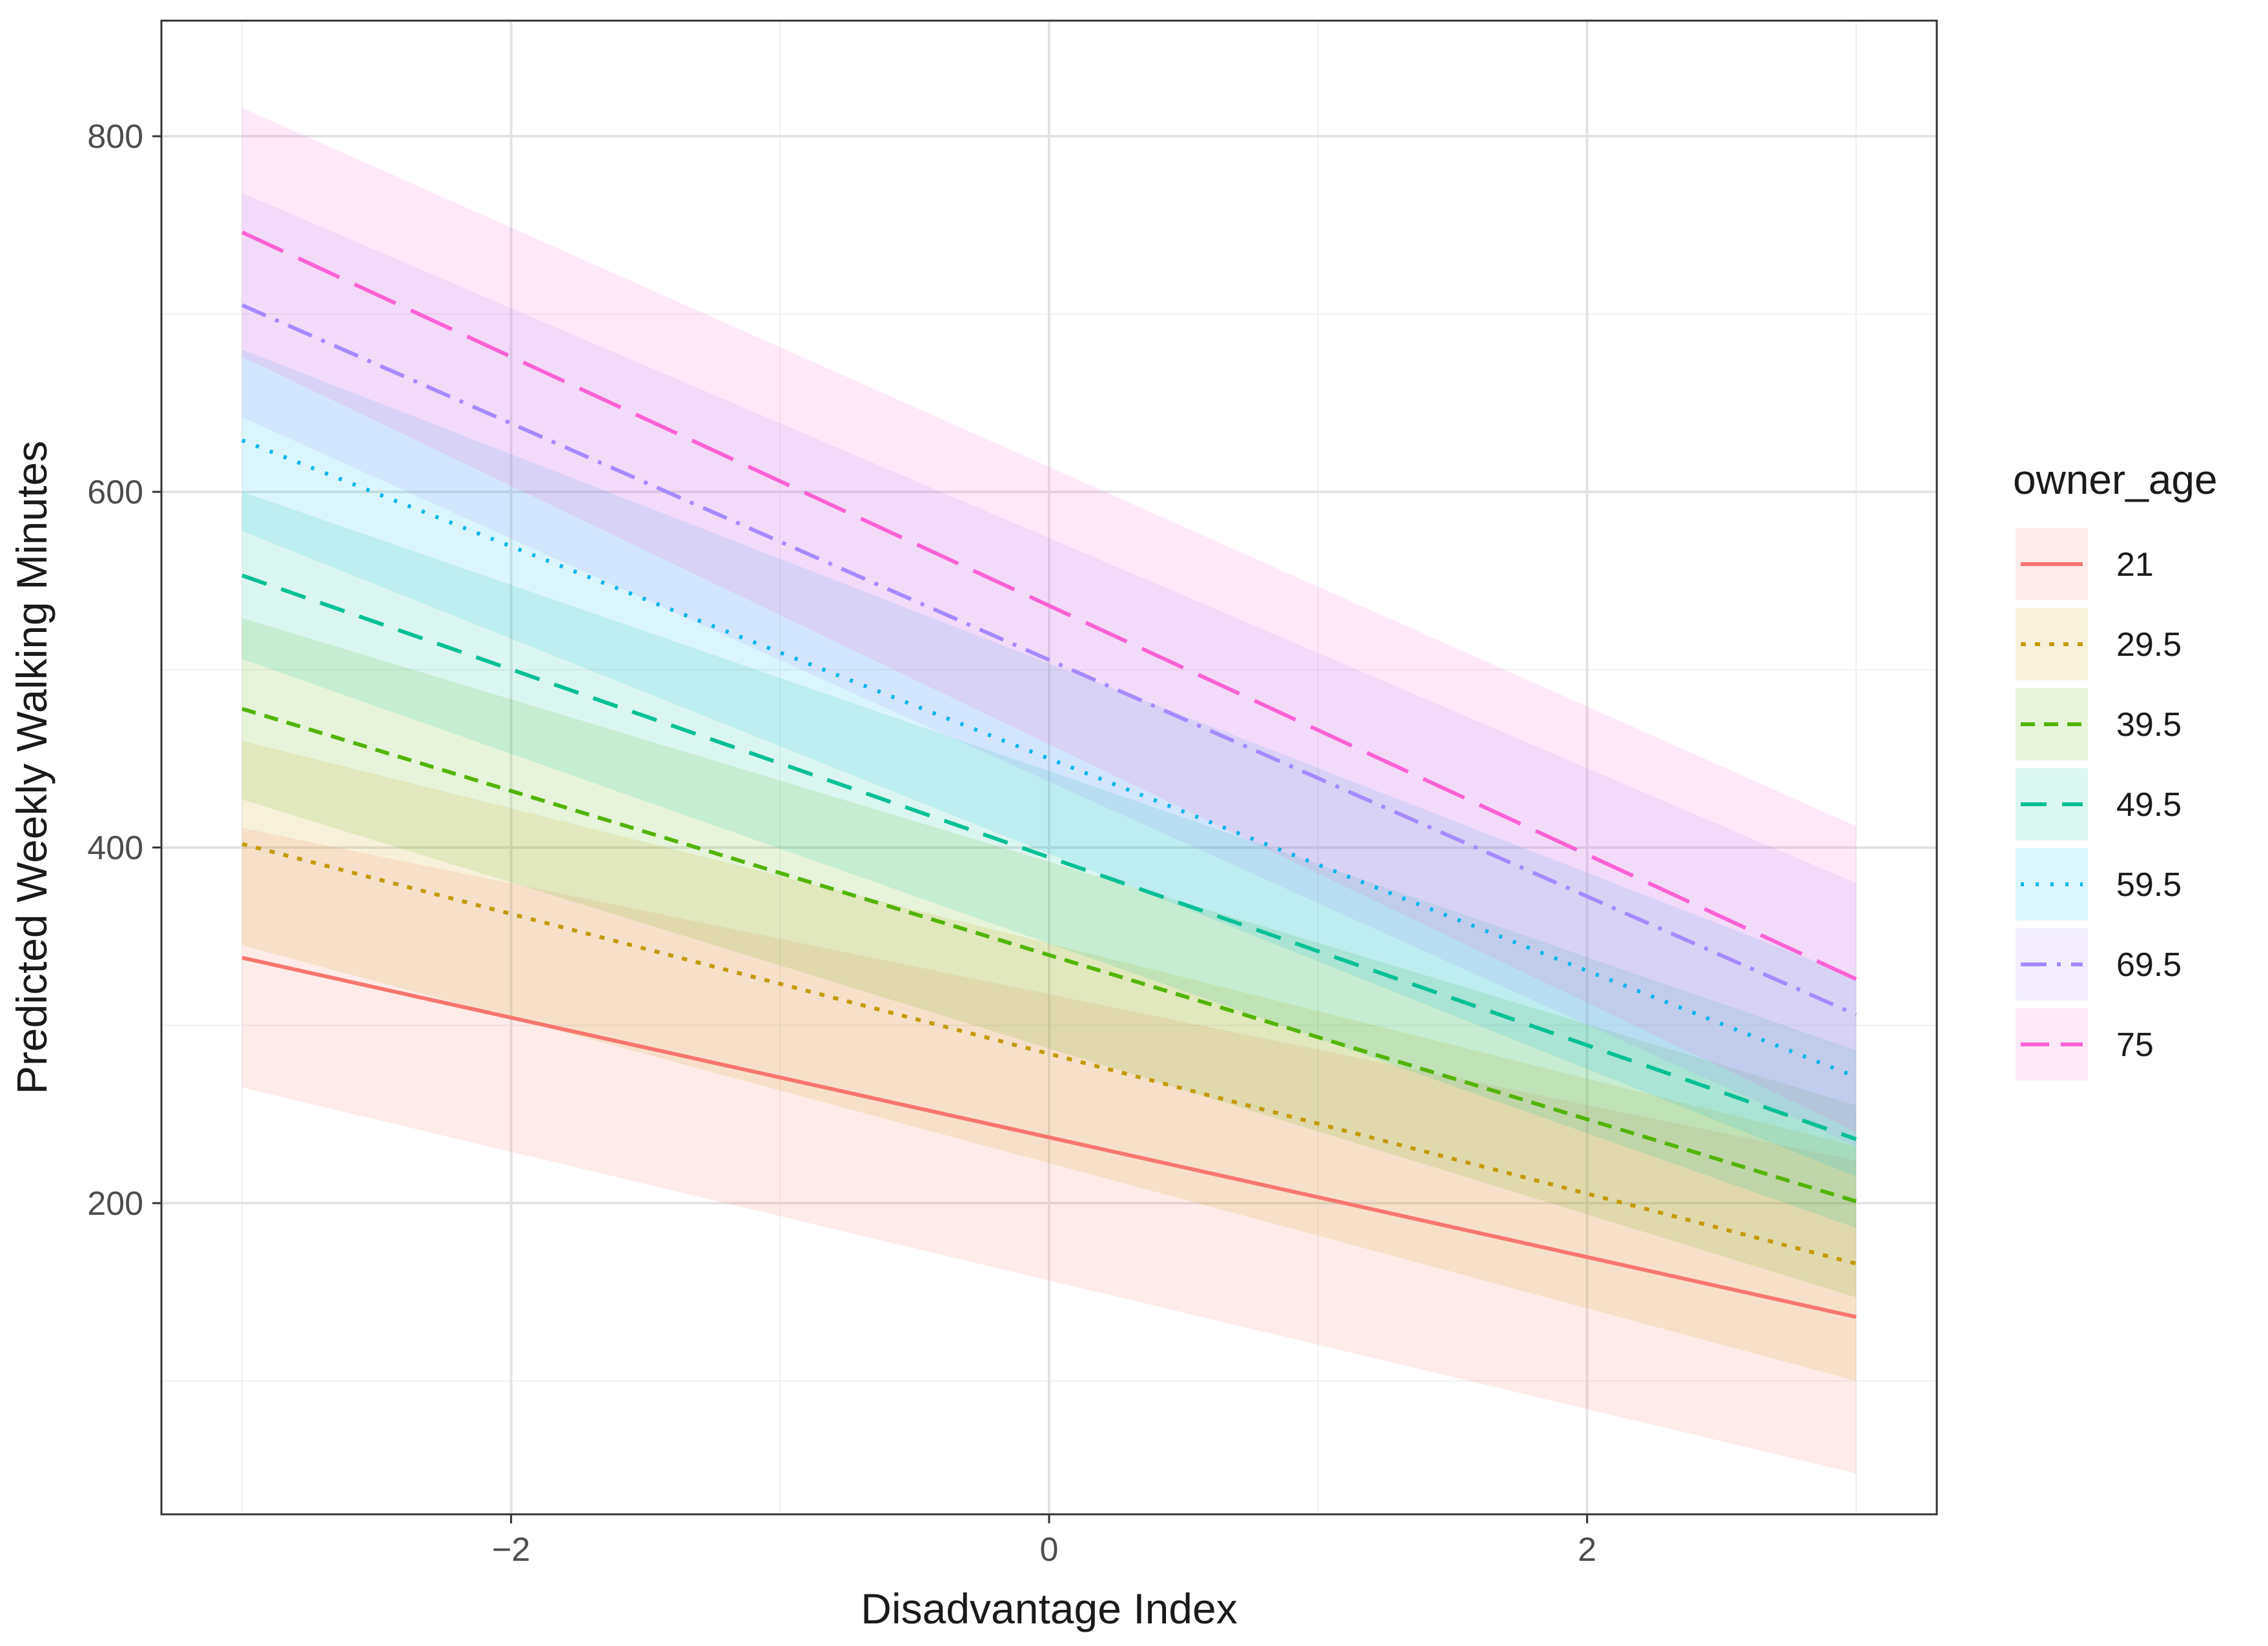  What do you see at coordinates (115, 1204) in the screenshot?
I see `y-tick-label: 200` at bounding box center [115, 1204].